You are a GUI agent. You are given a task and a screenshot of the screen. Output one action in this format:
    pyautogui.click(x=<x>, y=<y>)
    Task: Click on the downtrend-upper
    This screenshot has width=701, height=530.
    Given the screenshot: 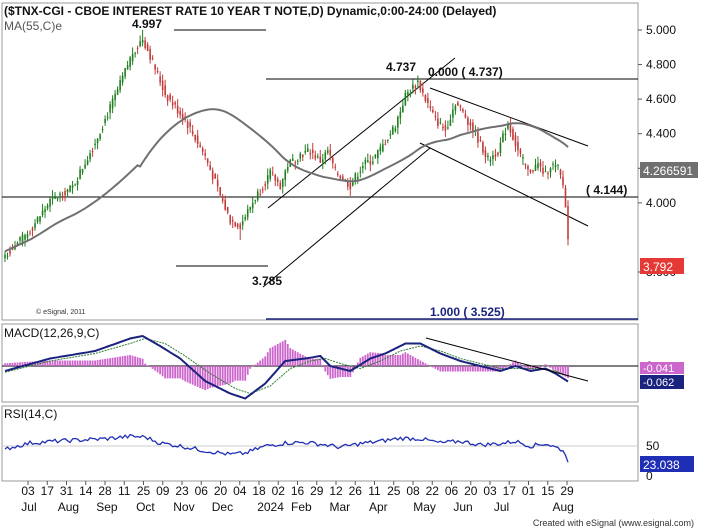 What is the action you would take?
    pyautogui.click(x=509, y=117)
    